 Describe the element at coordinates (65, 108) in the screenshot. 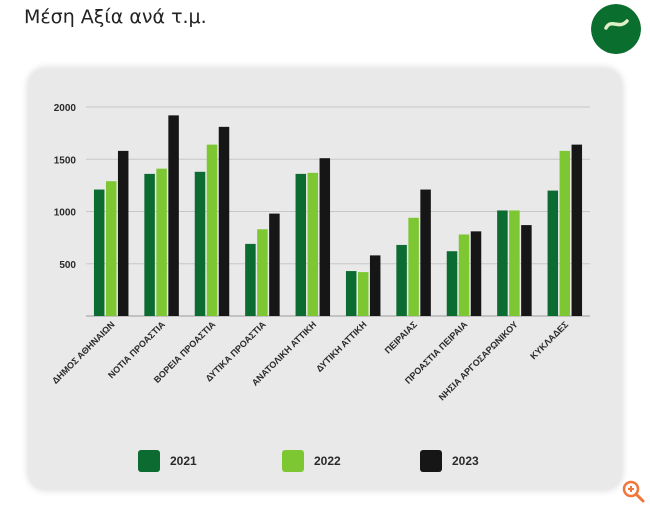

I see `y-tick-label: 2000` at that location.